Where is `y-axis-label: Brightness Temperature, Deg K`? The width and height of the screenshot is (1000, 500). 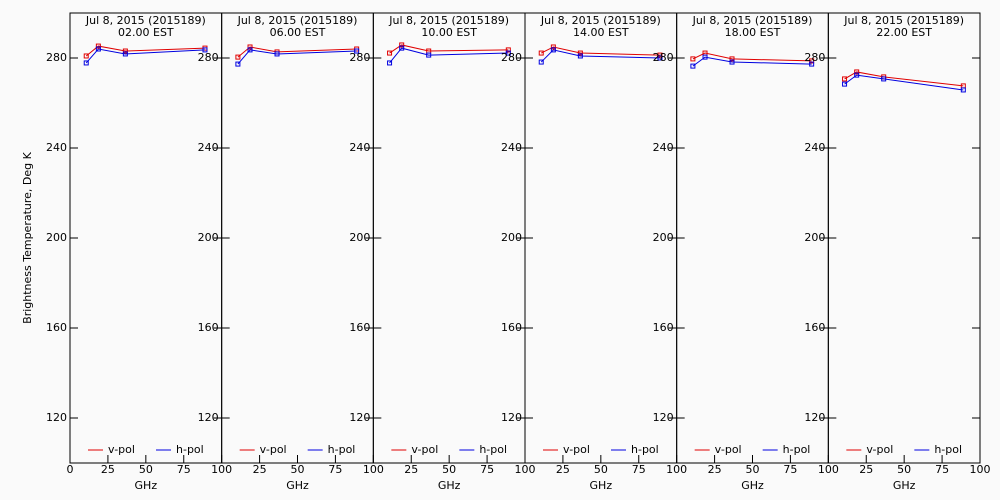
y-axis-label: Brightness Temperature, Deg K is located at coordinates (27, 237).